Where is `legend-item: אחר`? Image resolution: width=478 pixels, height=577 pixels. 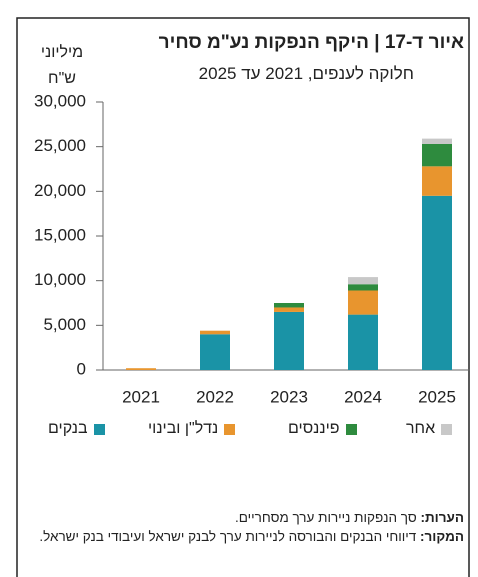 legend-item: אחר is located at coordinates (429, 429).